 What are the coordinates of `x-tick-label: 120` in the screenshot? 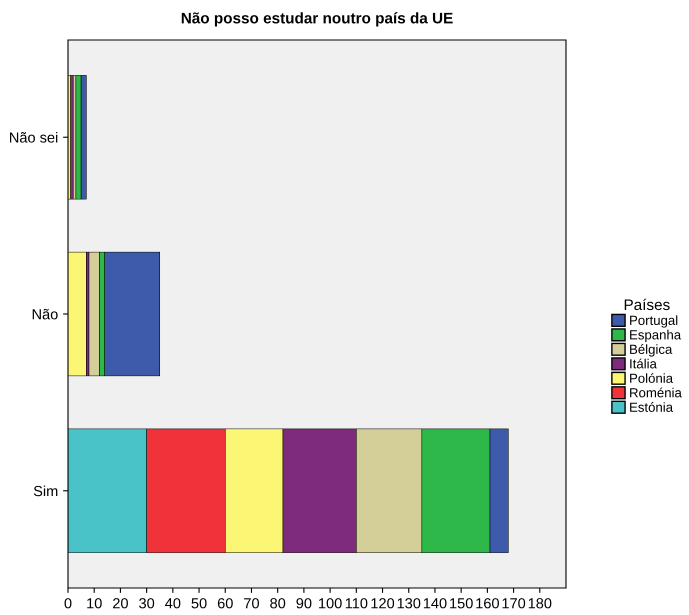 It's located at (382, 603).